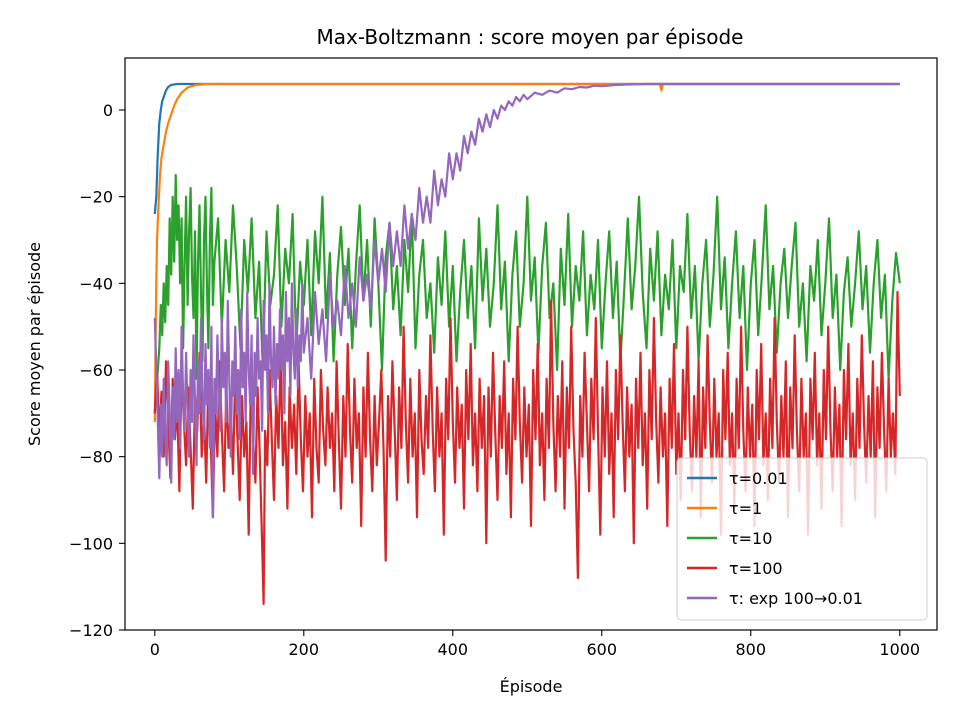 The width and height of the screenshot is (960, 720). What do you see at coordinates (108, 110) in the screenshot?
I see `y-tick-label: 0` at bounding box center [108, 110].